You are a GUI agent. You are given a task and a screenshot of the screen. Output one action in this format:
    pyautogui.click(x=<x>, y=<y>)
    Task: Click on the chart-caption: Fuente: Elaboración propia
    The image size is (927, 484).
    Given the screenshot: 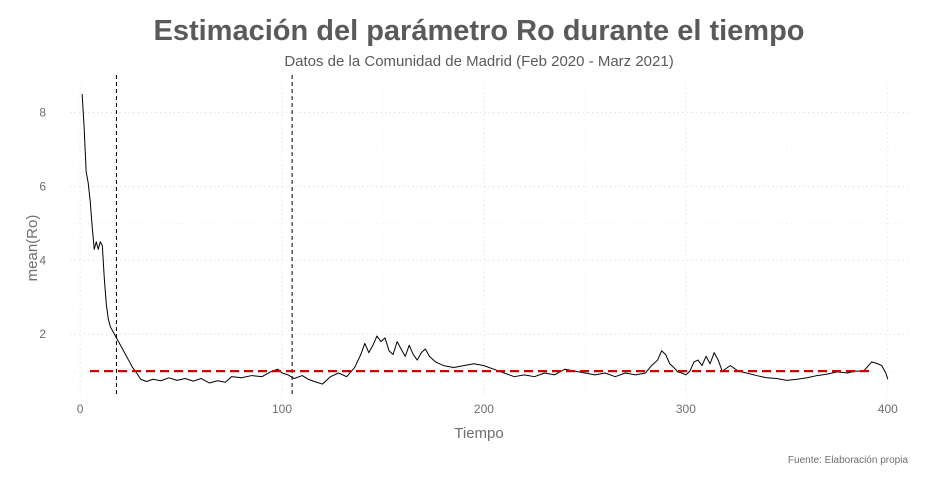 What is the action you would take?
    pyautogui.click(x=848, y=460)
    